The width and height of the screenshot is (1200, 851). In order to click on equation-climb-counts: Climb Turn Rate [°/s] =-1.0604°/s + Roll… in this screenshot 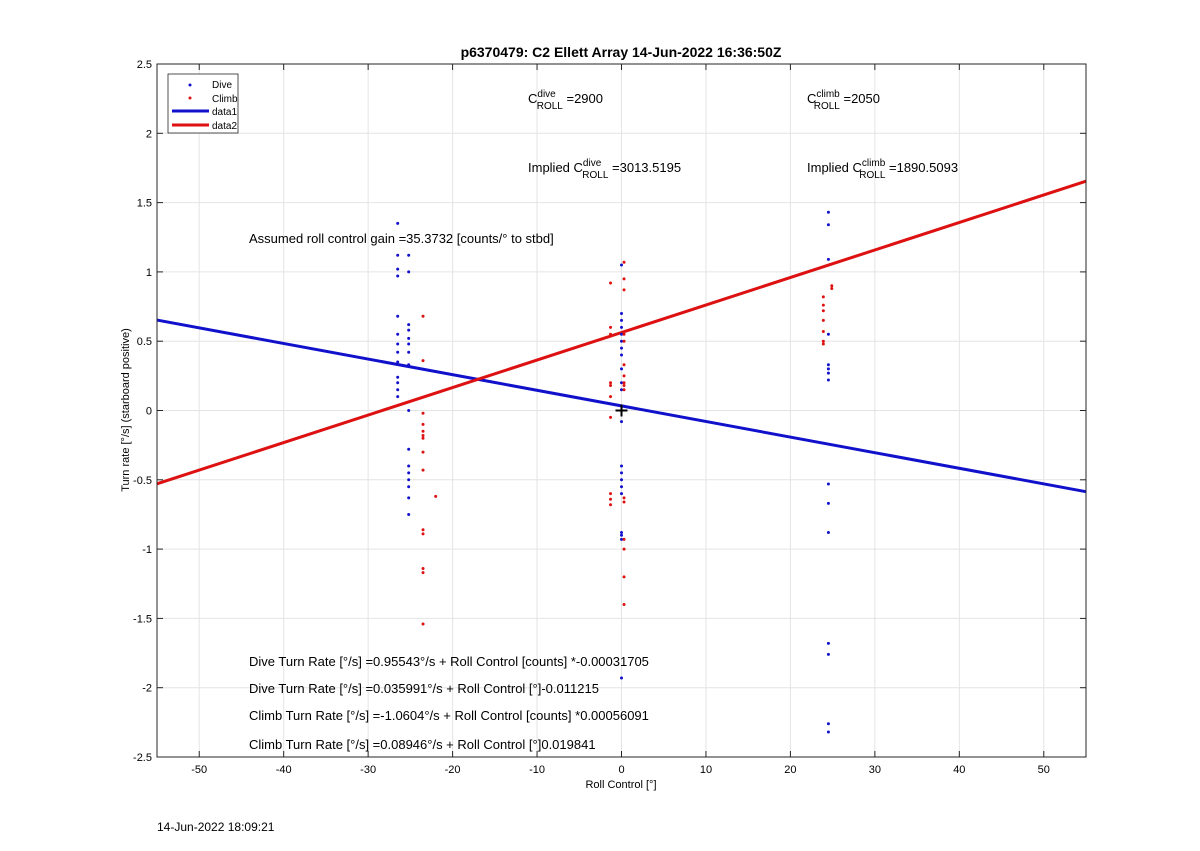, I will do `click(449, 715)`.